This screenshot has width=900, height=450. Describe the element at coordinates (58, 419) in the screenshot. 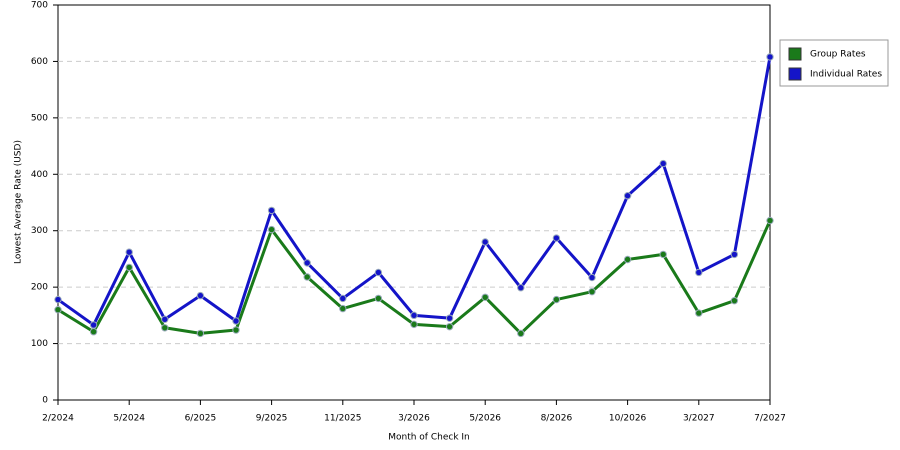

I see `x-tick-label: 2/2024` at that location.